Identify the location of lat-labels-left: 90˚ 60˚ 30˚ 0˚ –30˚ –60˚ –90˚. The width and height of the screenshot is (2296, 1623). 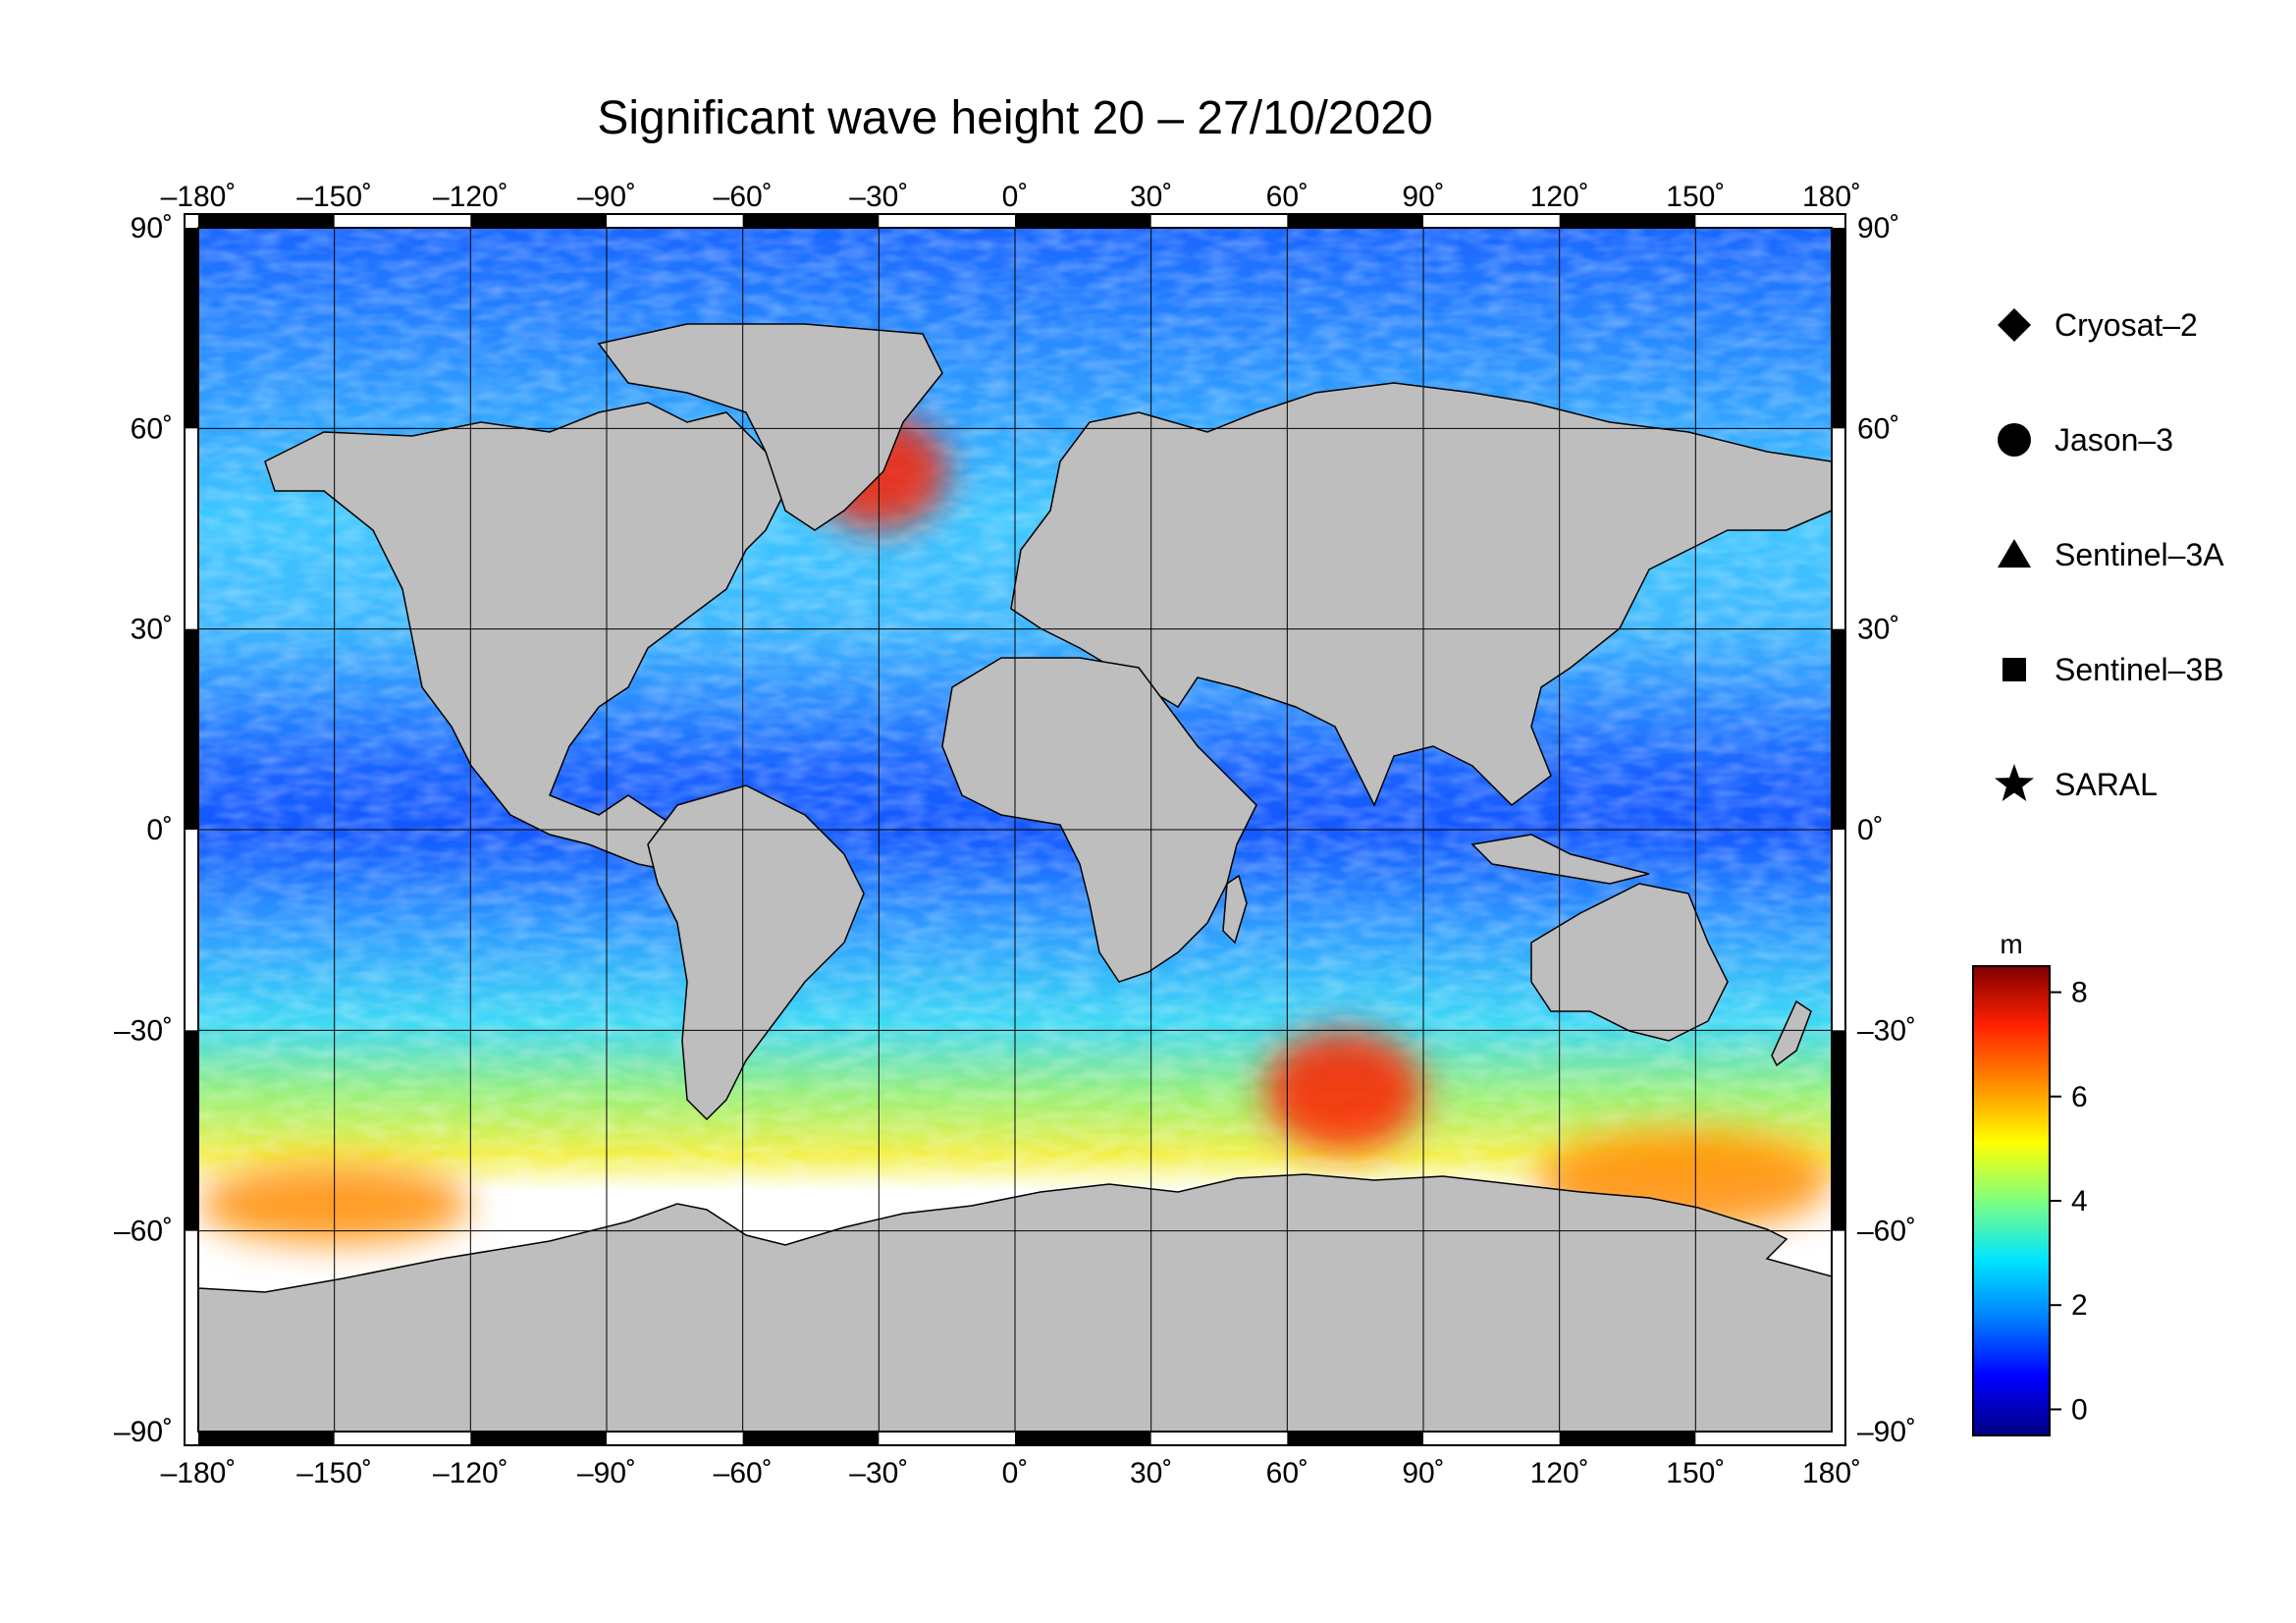
(143, 830).